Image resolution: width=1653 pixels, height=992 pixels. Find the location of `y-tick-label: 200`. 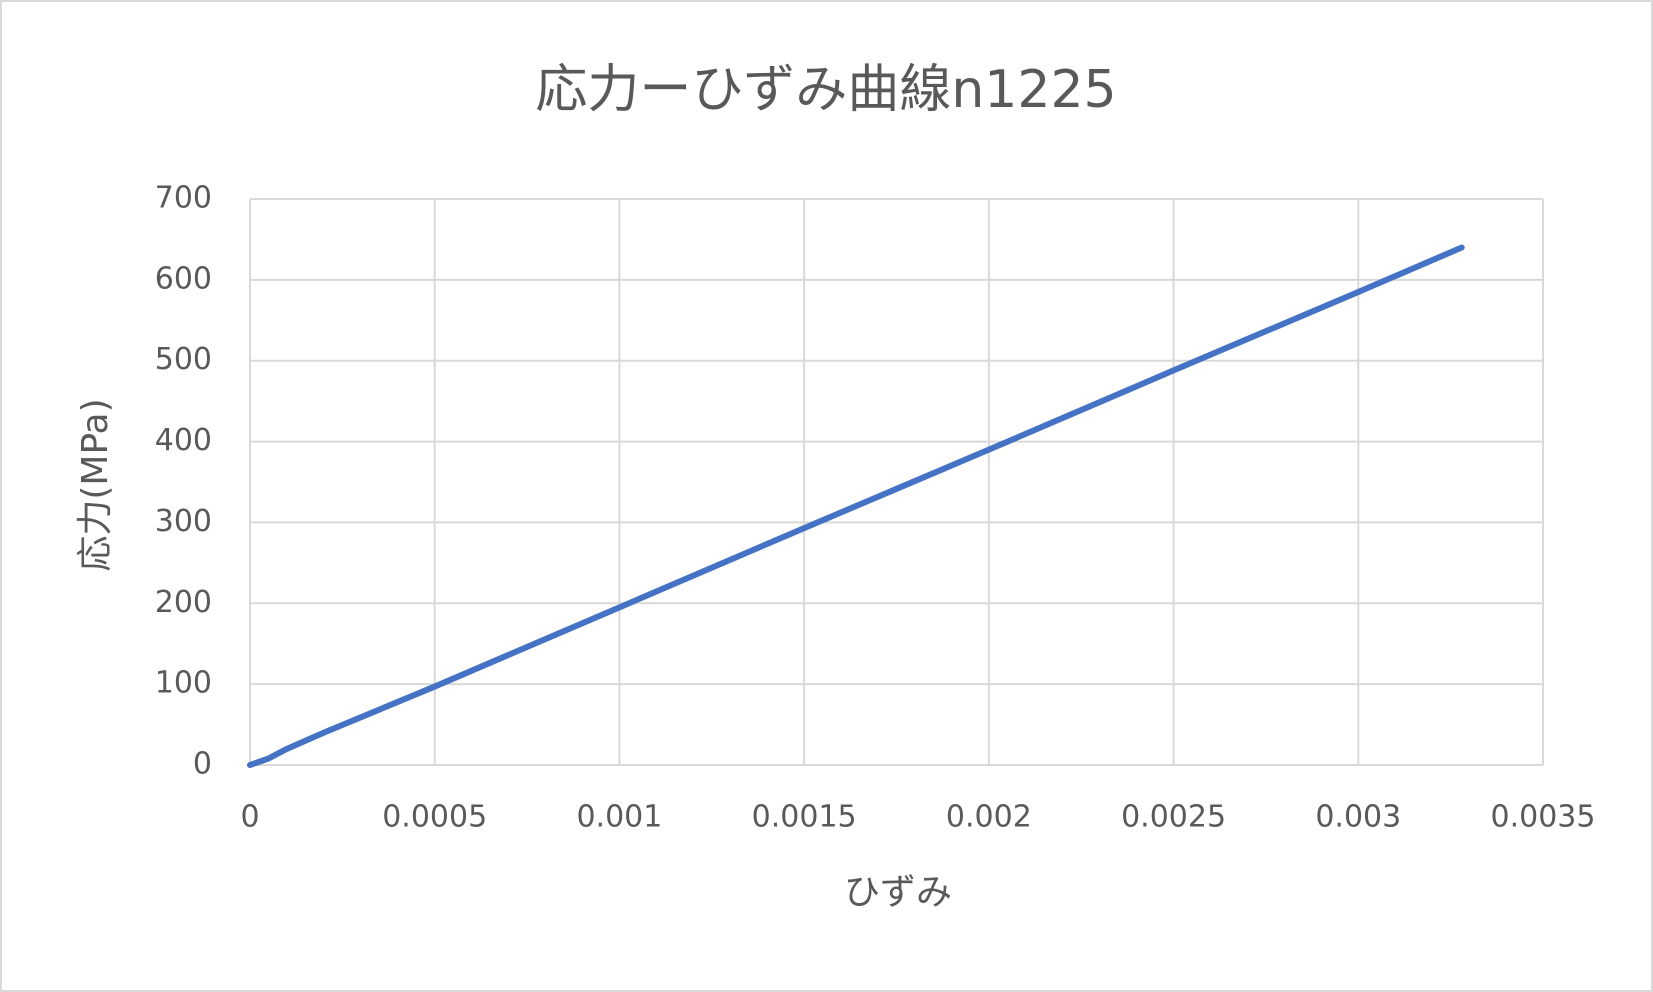

y-tick-label: 200 is located at coordinates (183, 602).